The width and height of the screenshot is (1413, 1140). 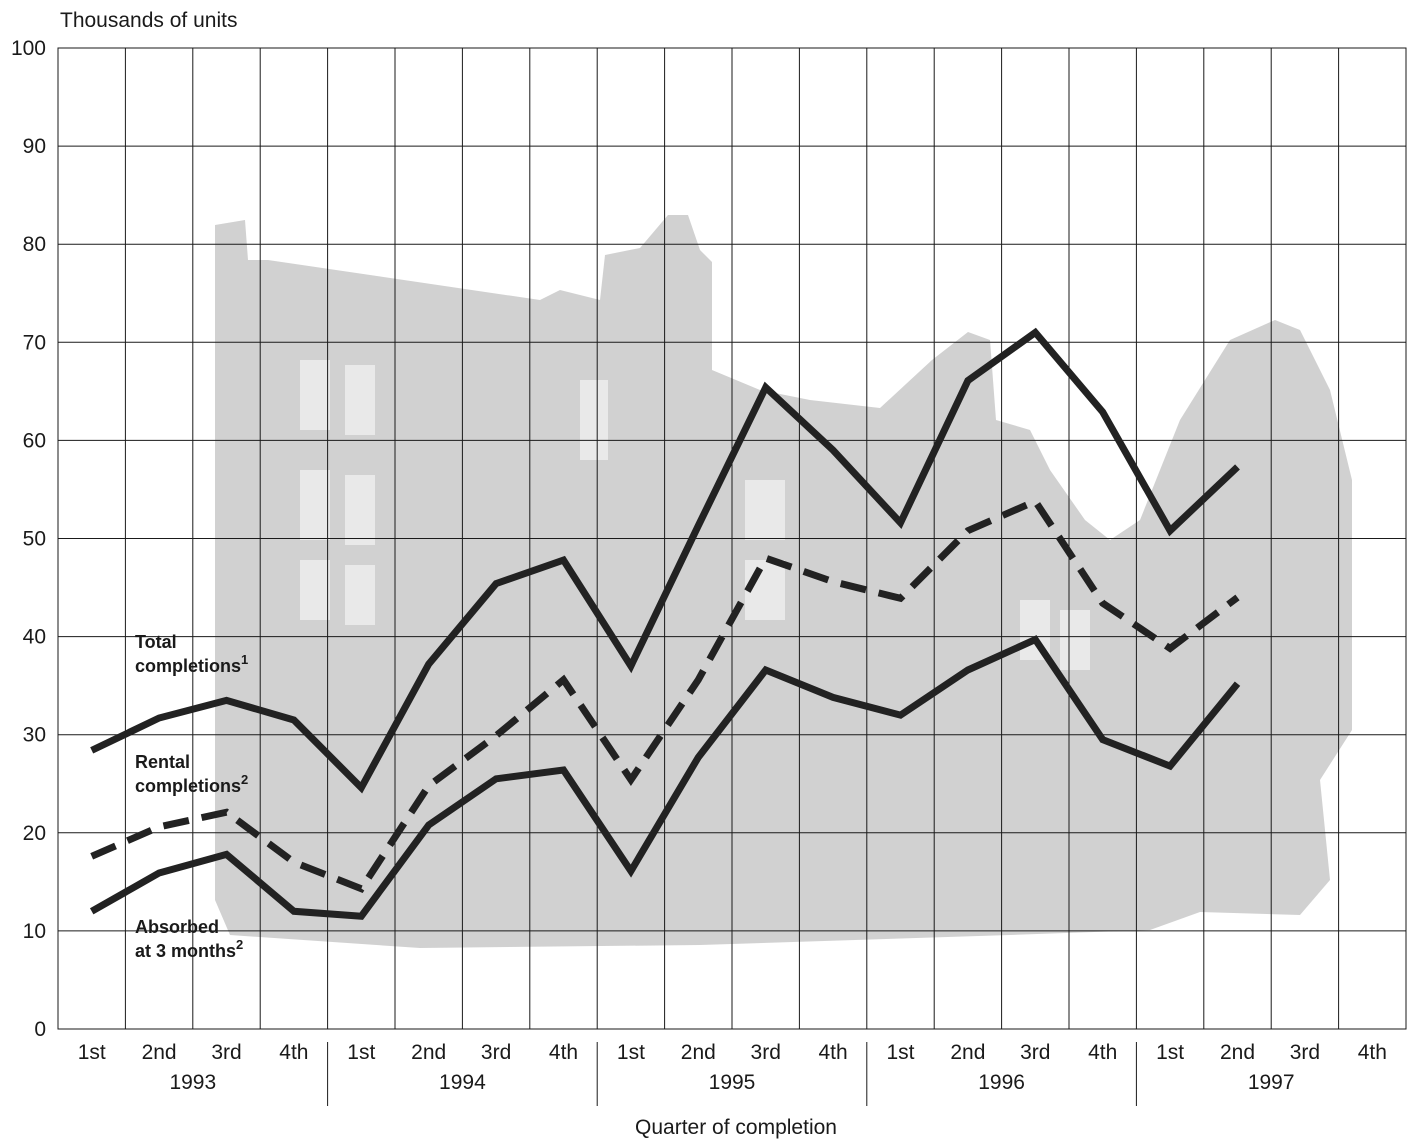 I want to click on x-year-label: 1995, so click(x=732, y=1082).